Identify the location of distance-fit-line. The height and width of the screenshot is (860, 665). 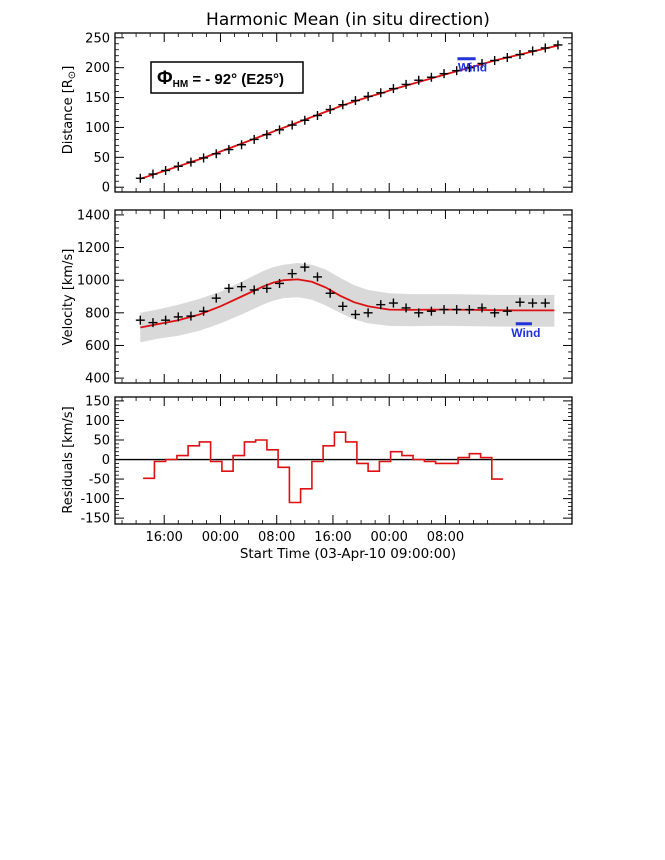
(349, 112).